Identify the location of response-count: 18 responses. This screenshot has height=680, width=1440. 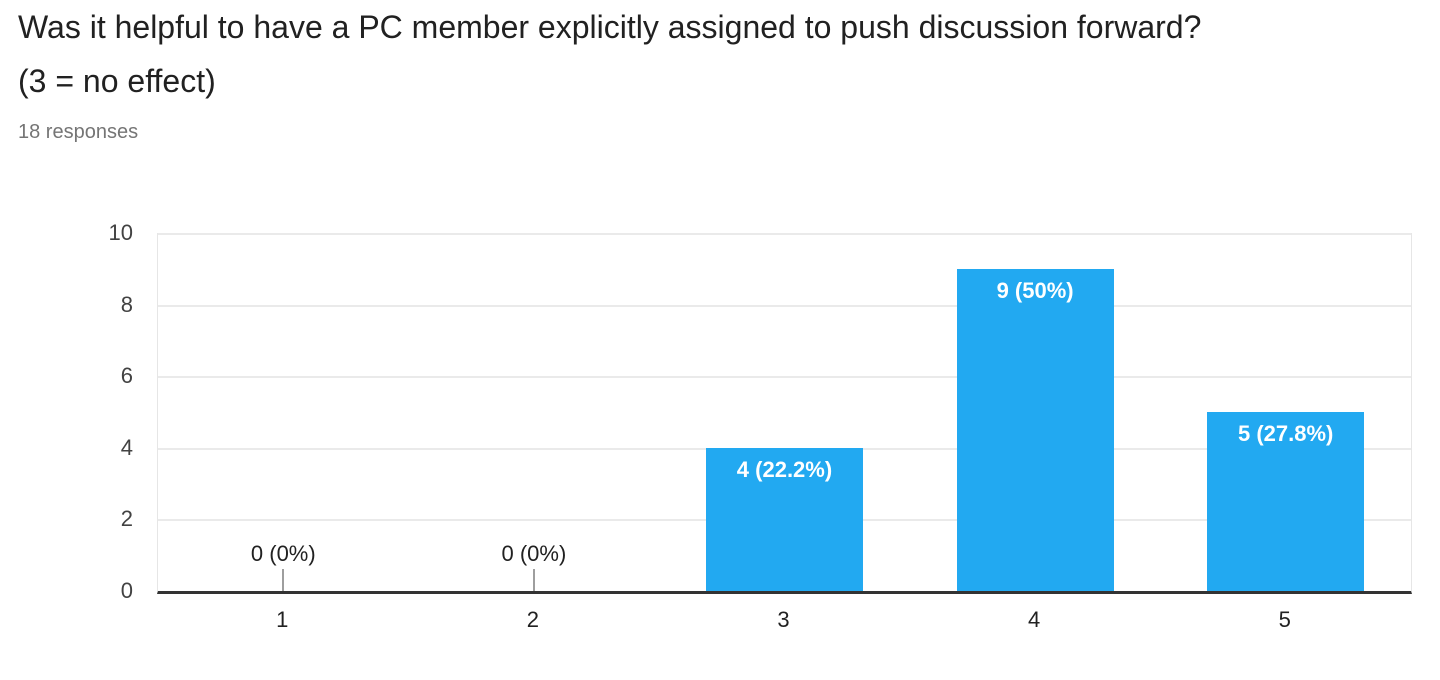
(78, 132).